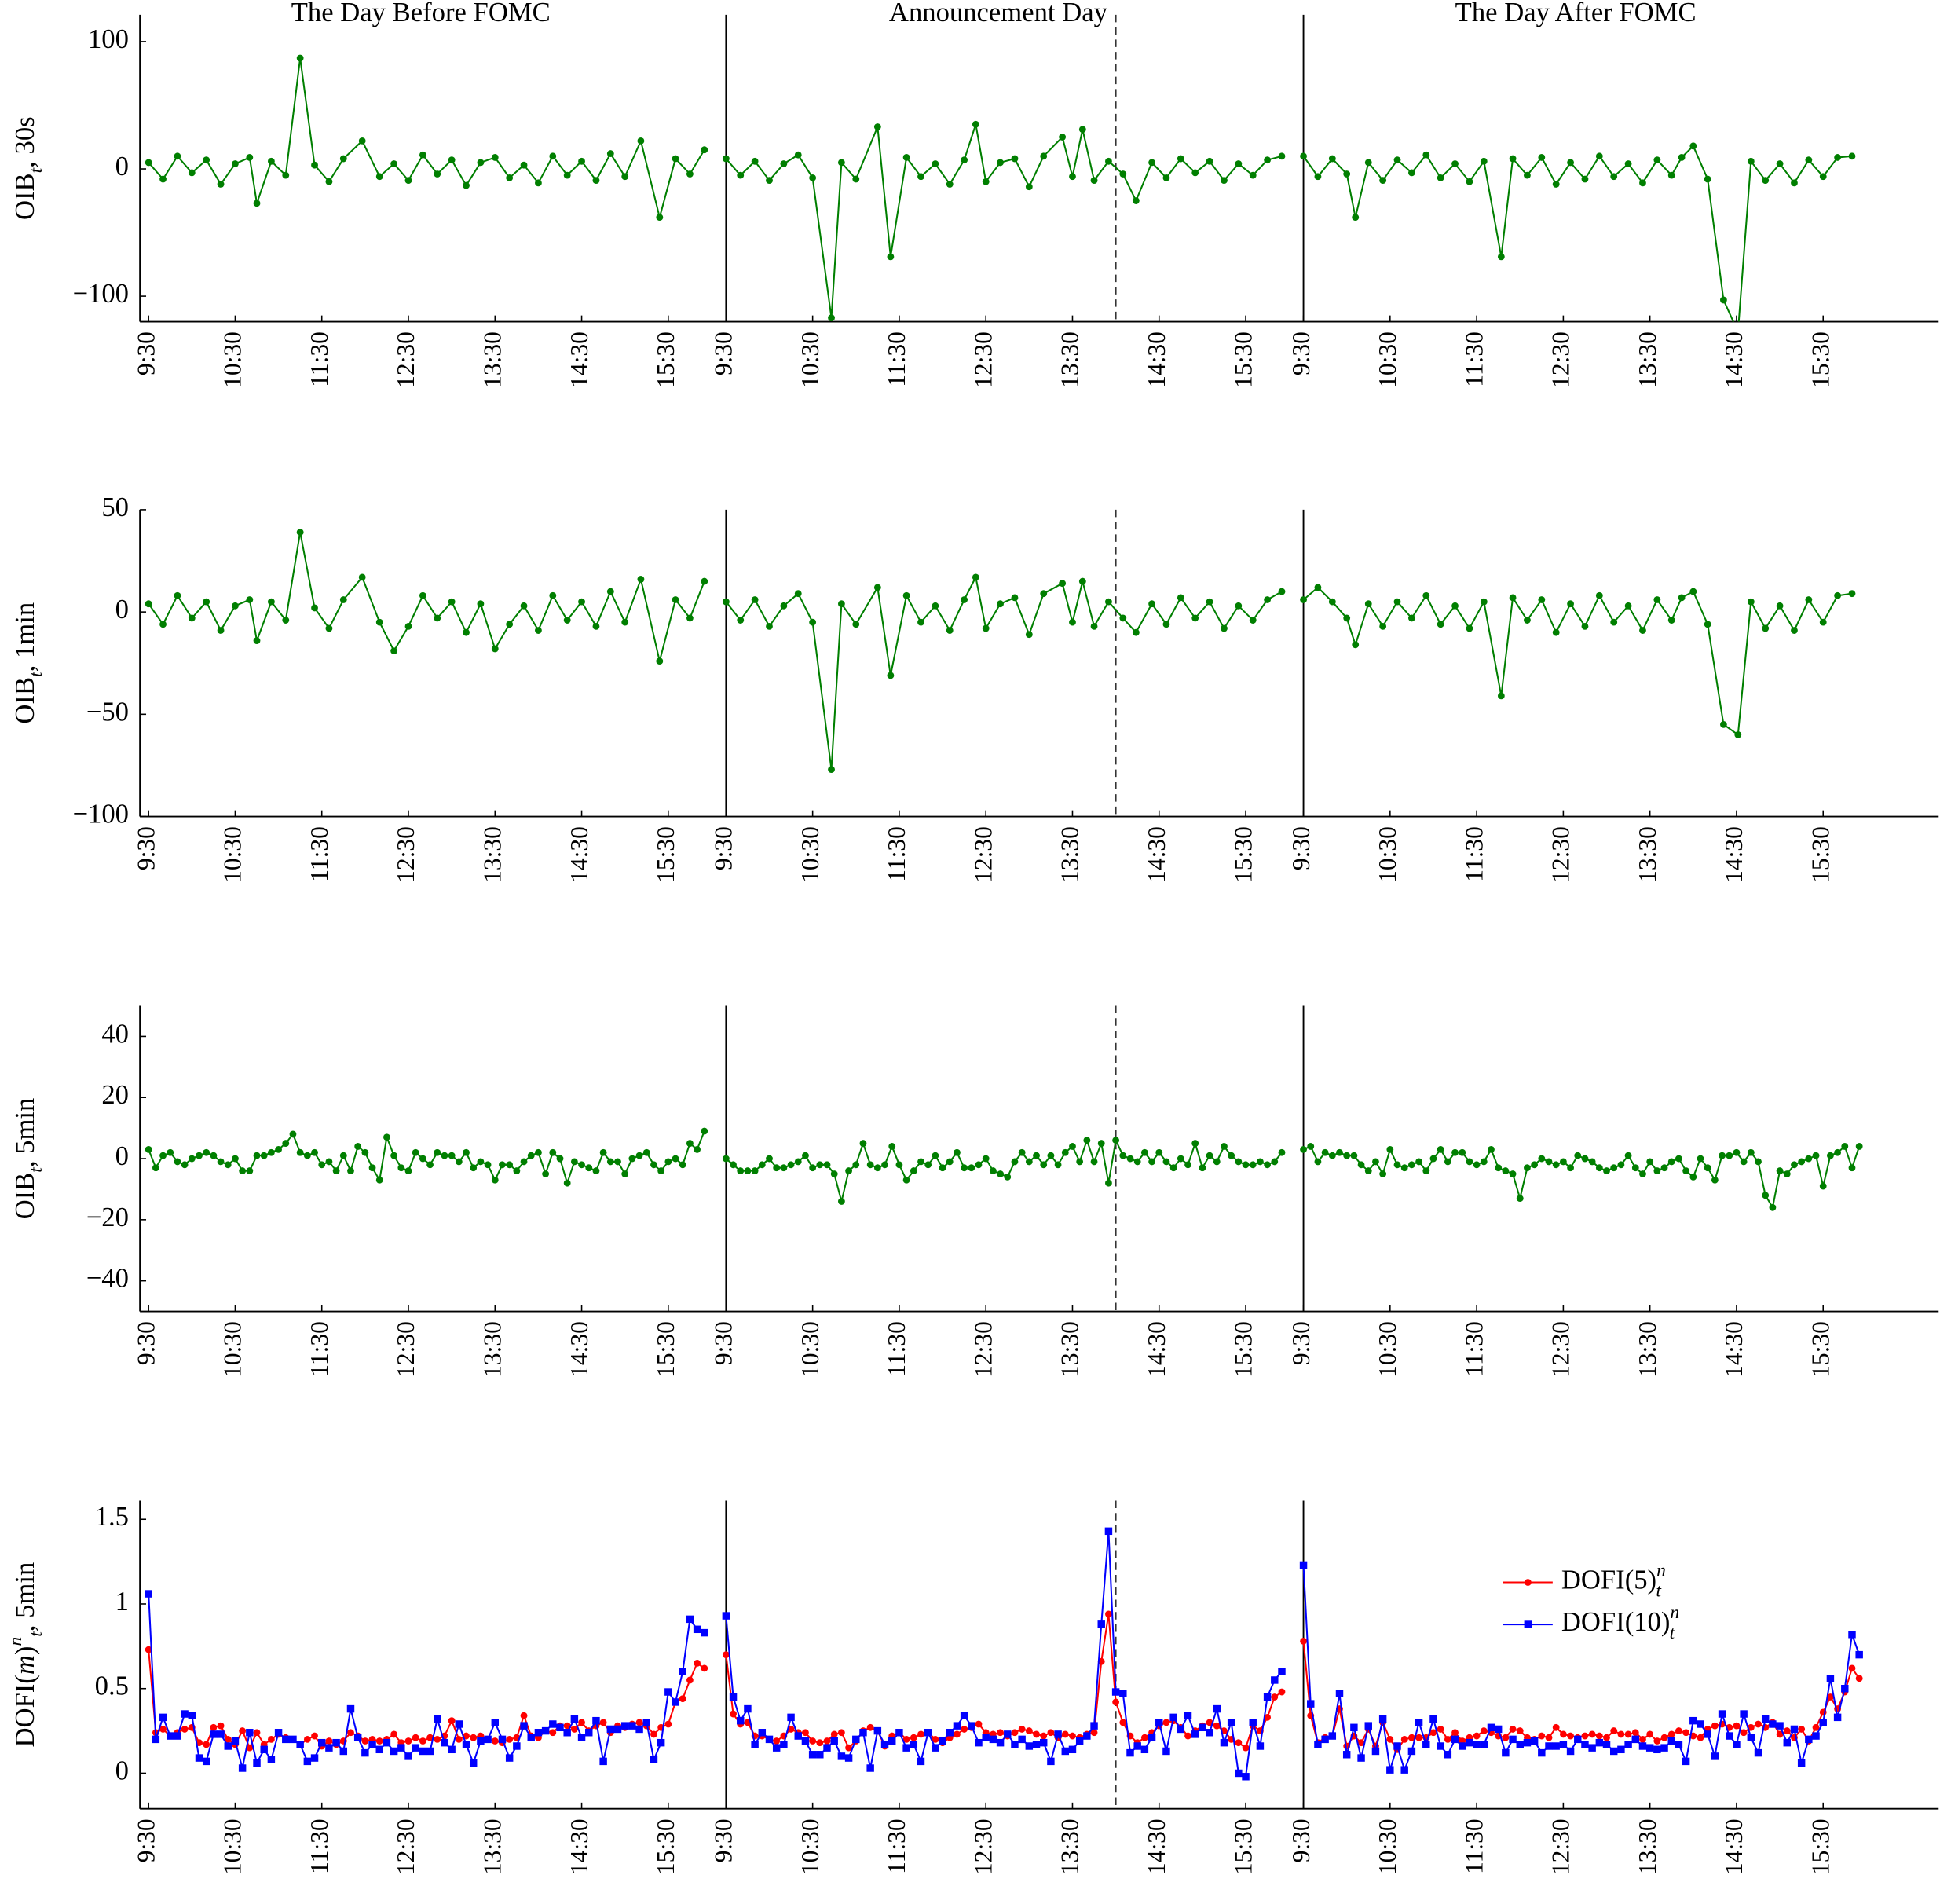  Describe the element at coordinates (25, 196) in the screenshot. I see `y-axis-label-part: OIB` at that location.